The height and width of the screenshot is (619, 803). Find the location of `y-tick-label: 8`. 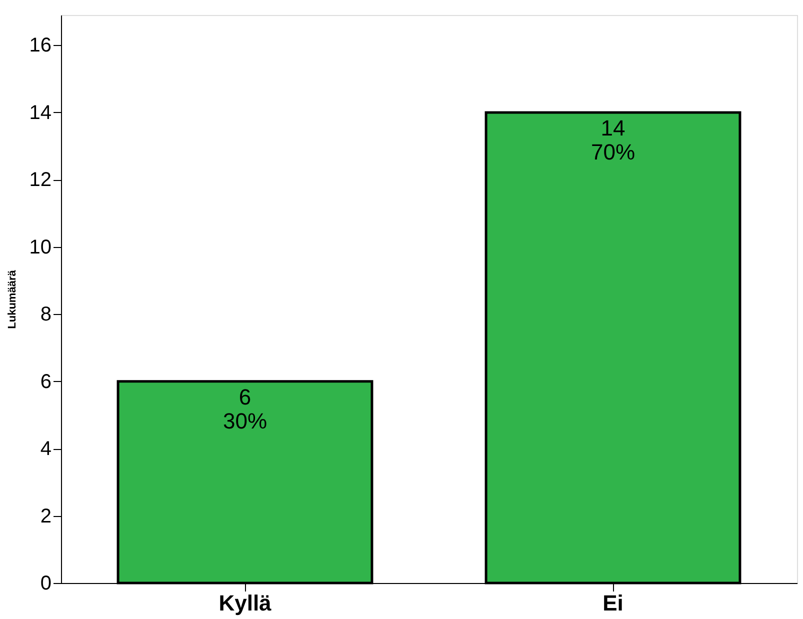

y-tick-label: 8 is located at coordinates (46, 315).